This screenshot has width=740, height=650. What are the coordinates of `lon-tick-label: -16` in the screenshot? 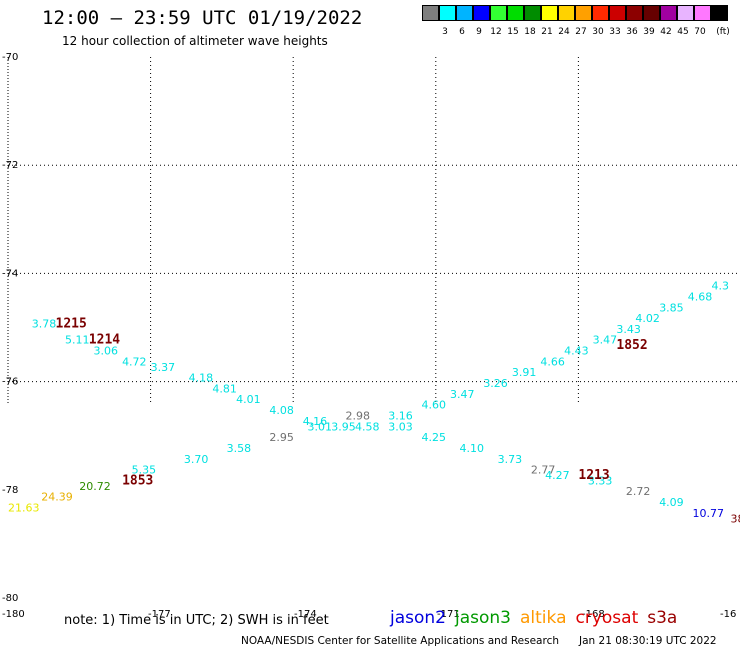 It's located at (728, 614).